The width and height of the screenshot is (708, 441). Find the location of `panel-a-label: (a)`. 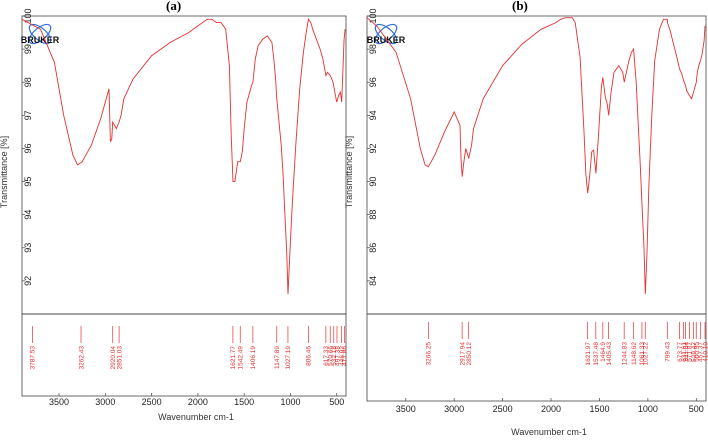

panel-a-label: (a) is located at coordinates (174, 6).